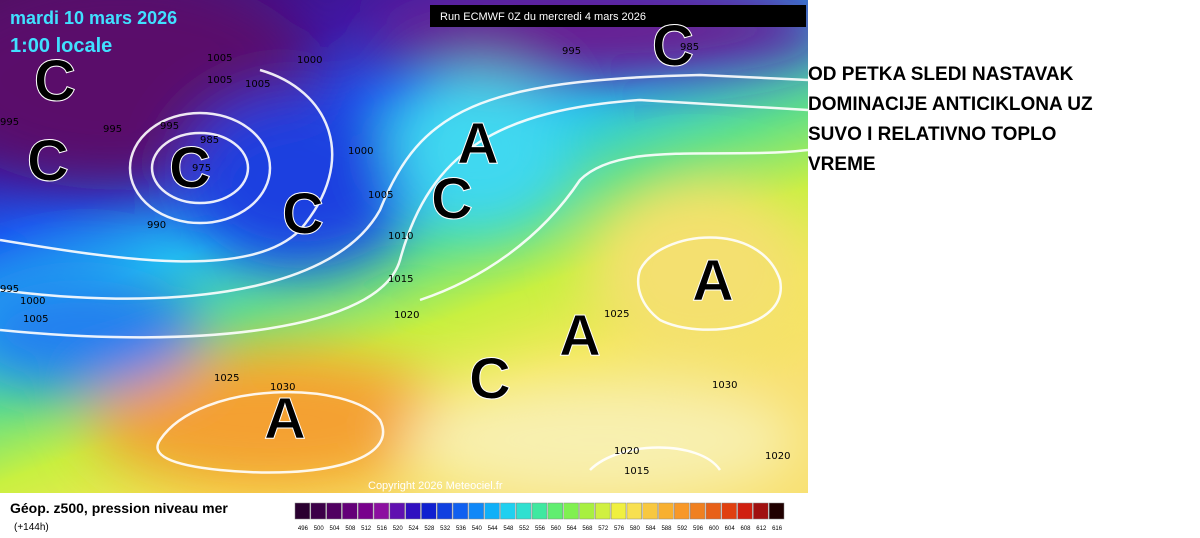  I want to click on isobar-label: 985, so click(689, 47).